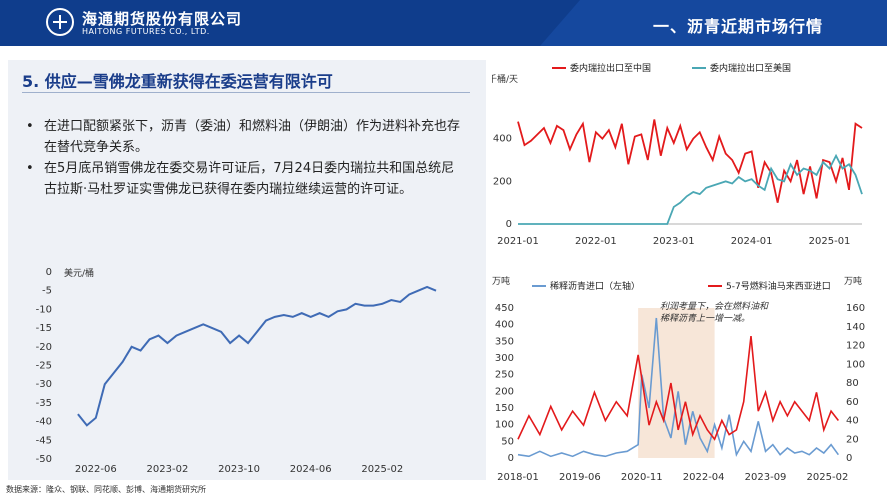 The image size is (887, 498). What do you see at coordinates (737, 26) in the screenshot?
I see `section-heading: 一、沥青近期市场行情` at bounding box center [737, 26].